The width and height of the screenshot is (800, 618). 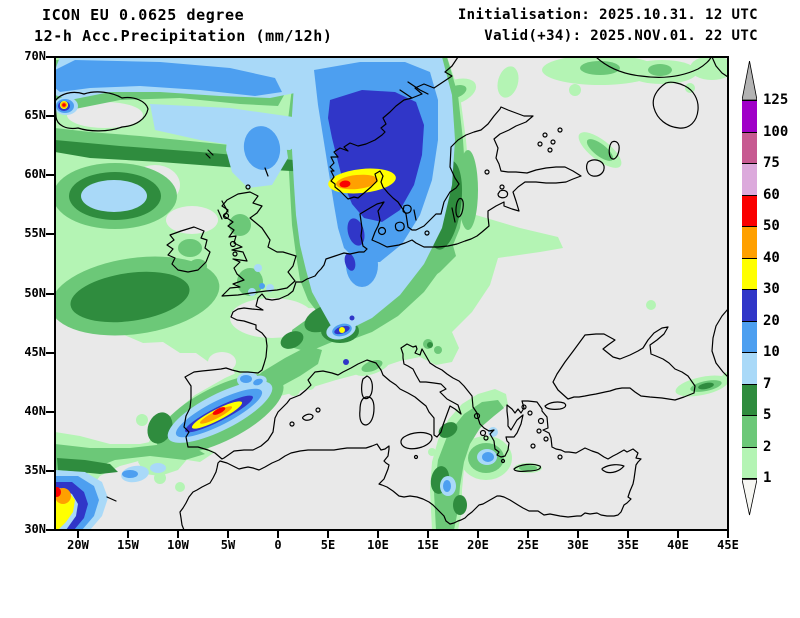 What do you see at coordinates (416, 440) in the screenshot?
I see `island-sicily` at bounding box center [416, 440].